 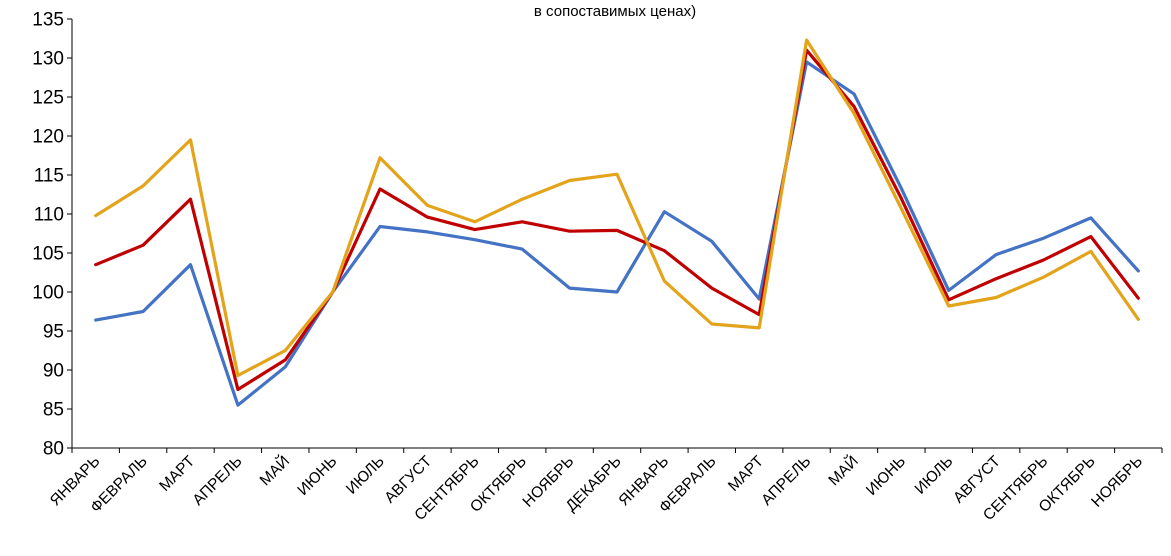 I want to click on y-tick-label: 125, so click(x=48, y=98).